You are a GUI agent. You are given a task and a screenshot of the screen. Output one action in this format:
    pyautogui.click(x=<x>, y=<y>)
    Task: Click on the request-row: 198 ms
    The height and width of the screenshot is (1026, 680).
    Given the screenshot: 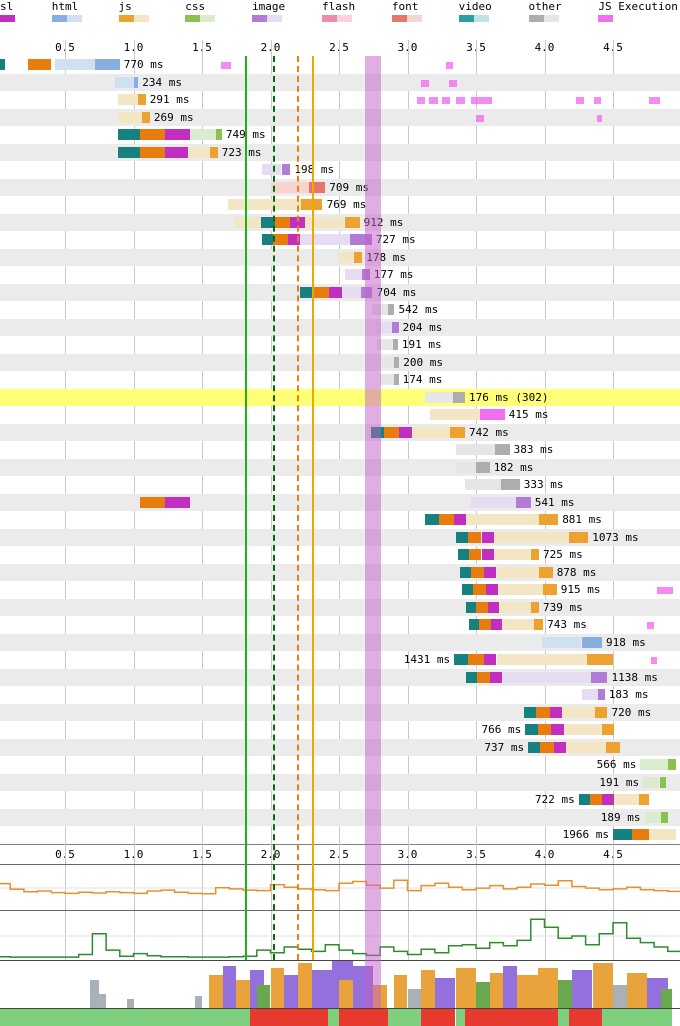 What is the action you would take?
    pyautogui.click(x=340, y=170)
    